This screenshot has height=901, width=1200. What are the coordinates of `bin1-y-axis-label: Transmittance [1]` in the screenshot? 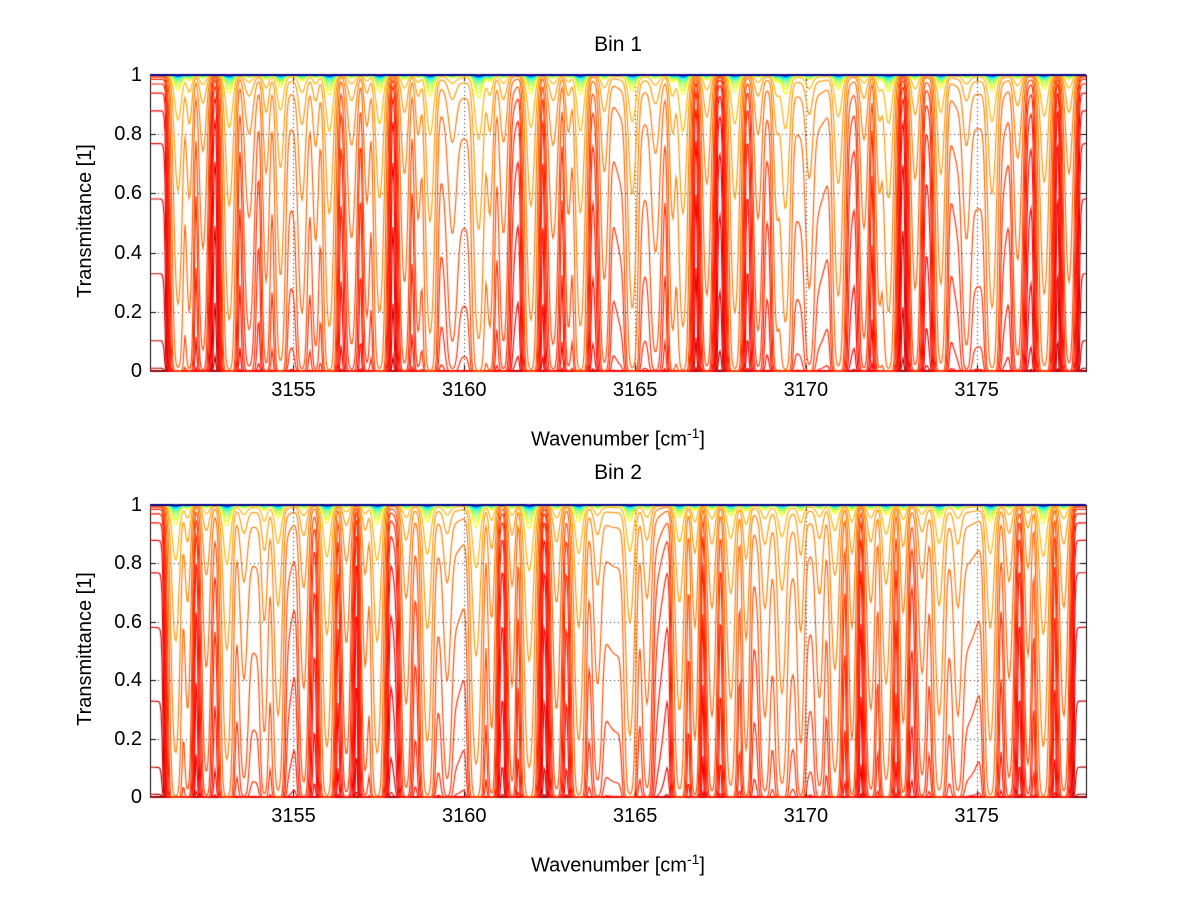 It's located at (85, 221).